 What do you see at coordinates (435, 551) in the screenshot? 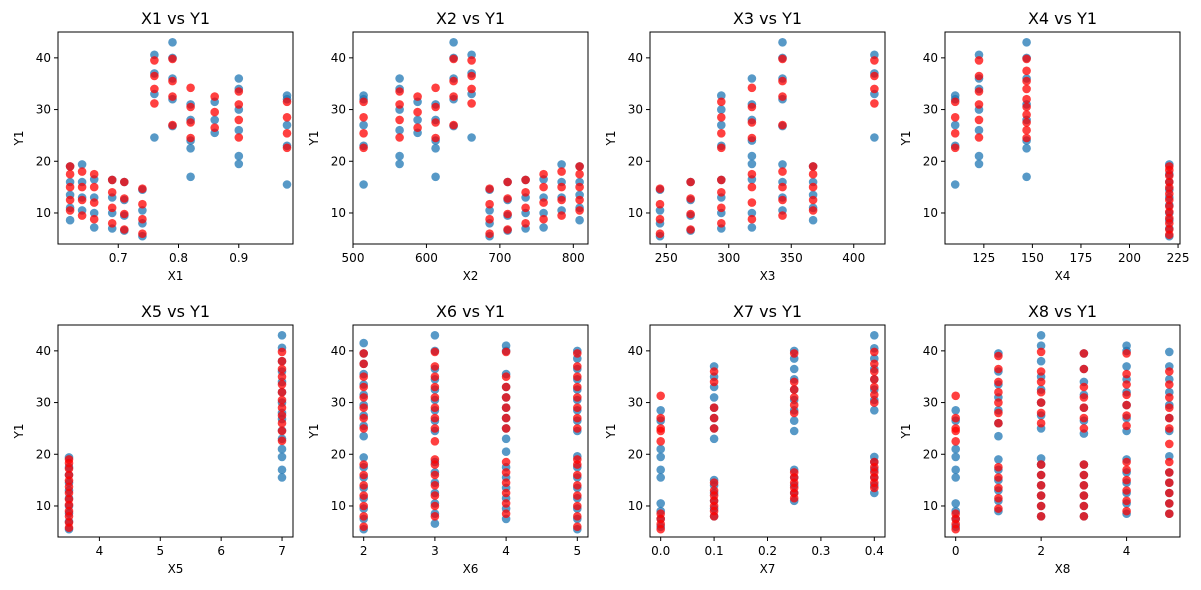
I see `x-tick-label: 3` at bounding box center [435, 551].